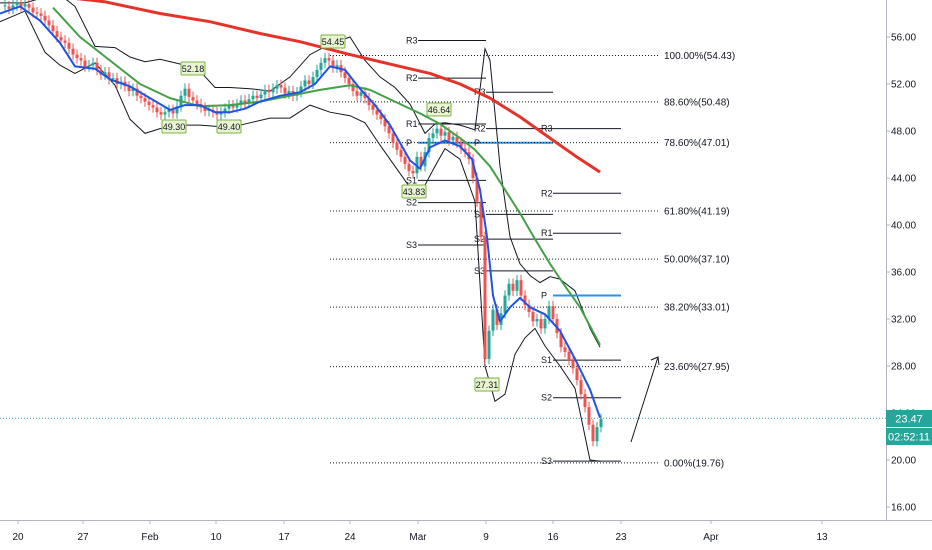  Describe the element at coordinates (903, 85) in the screenshot. I see `price-tick-label: 52.00` at that location.